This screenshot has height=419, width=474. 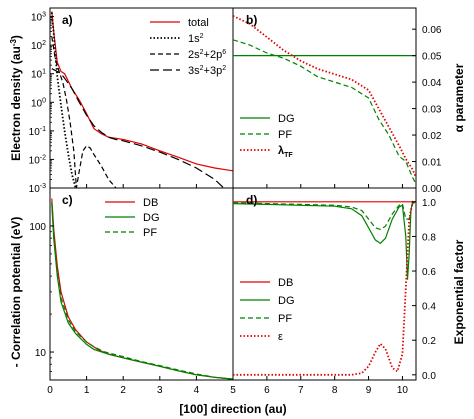 What do you see at coordinates (432, 189) in the screenshot?
I see `y-tick-label: 0.00` at bounding box center [432, 189].